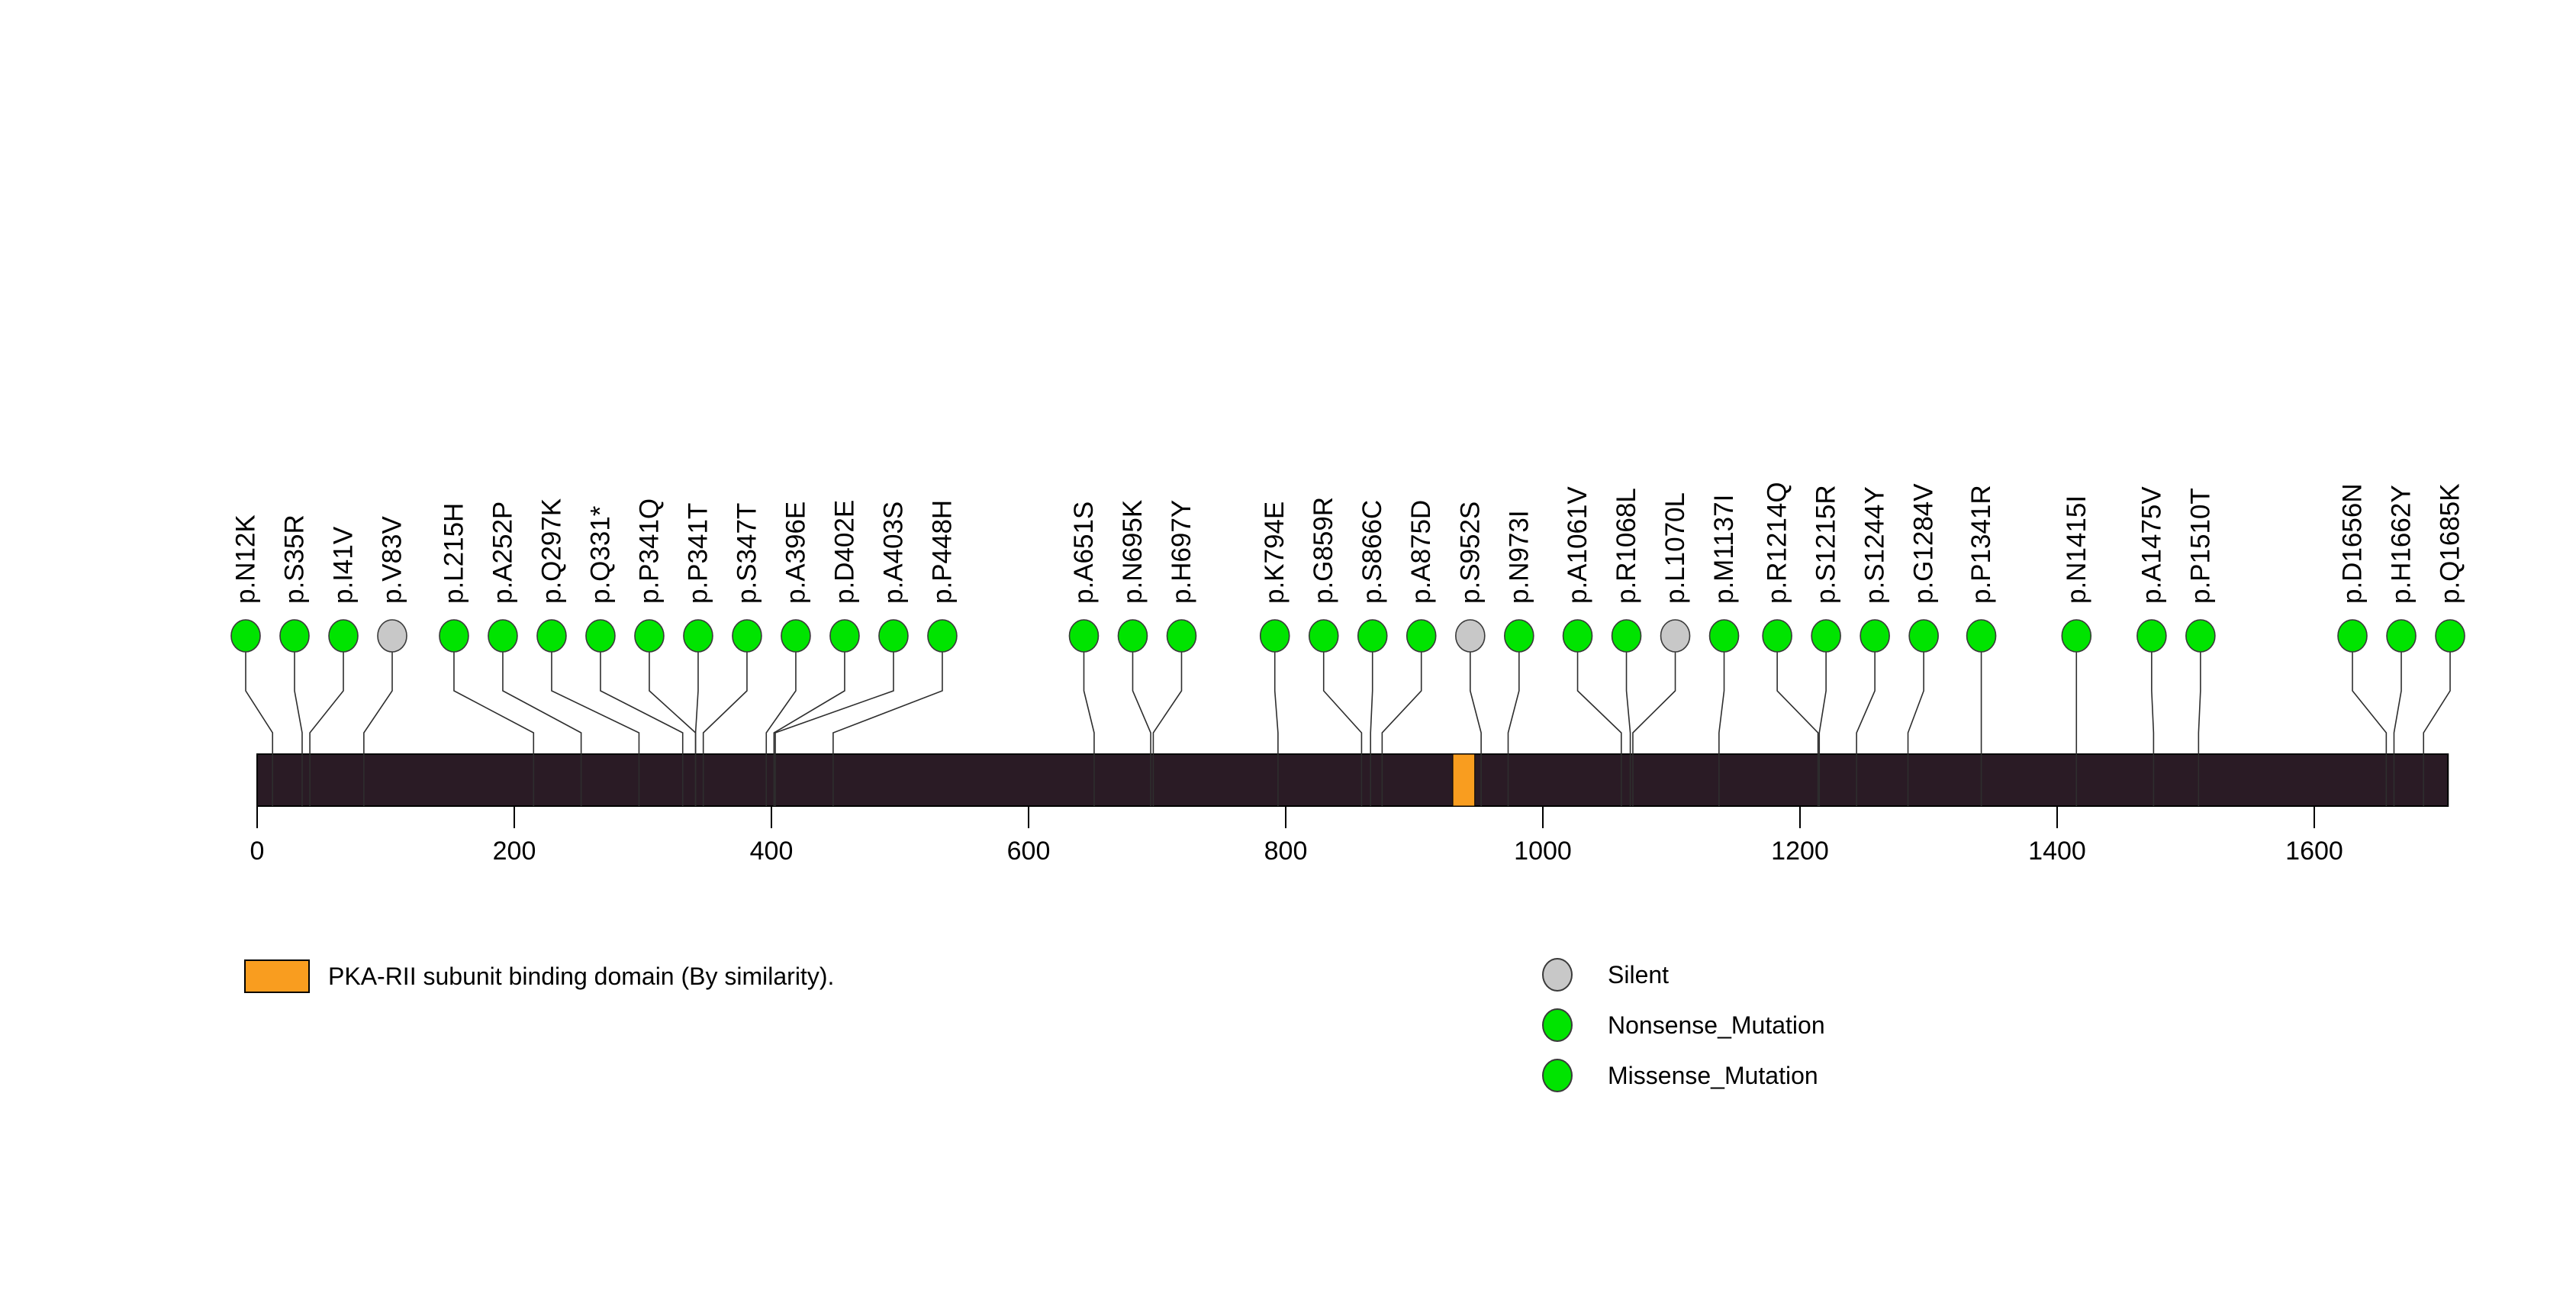 The image size is (2576, 1290). Describe the element at coordinates (747, 554) in the screenshot. I see `mutation-label: p.S347T` at that location.